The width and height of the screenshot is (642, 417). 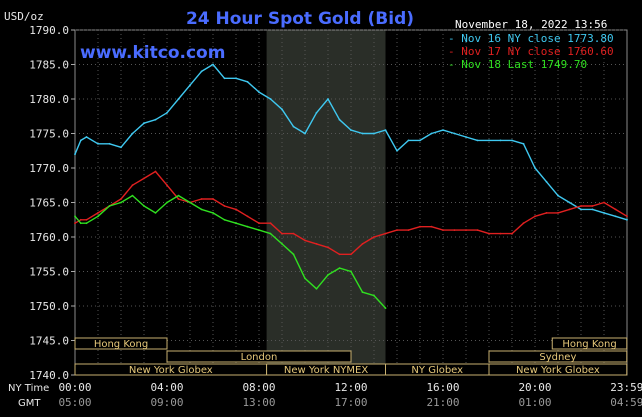 I want to click on session-label: New York NYMEX, so click(x=326, y=370).